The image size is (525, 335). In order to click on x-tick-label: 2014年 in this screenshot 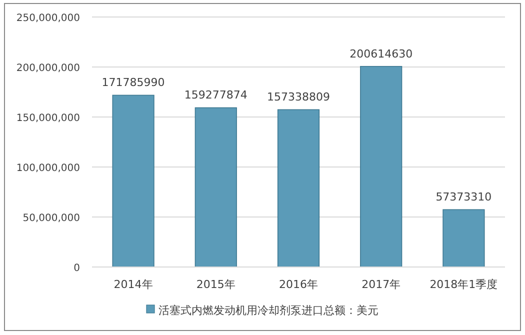, I will do `click(133, 284)`.